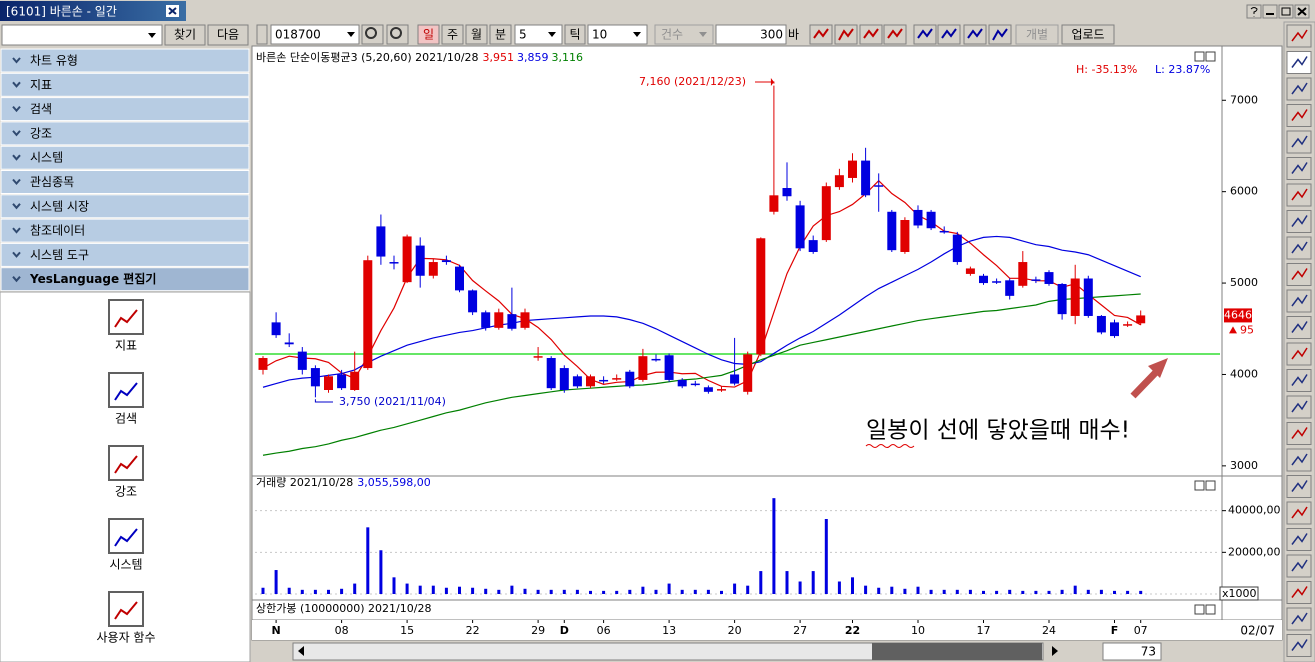 The width and height of the screenshot is (1315, 662). What do you see at coordinates (1270, 11) in the screenshot?
I see `minimize-button` at bounding box center [1270, 11].